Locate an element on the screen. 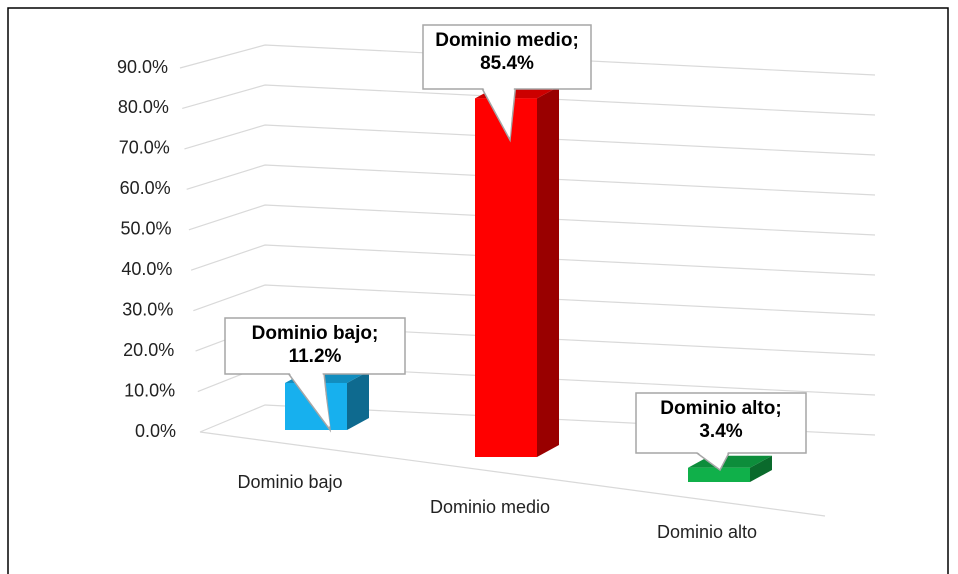 The width and height of the screenshot is (958, 574). data-label-container: Dominio bajo; 11.2% is located at coordinates (315, 345).